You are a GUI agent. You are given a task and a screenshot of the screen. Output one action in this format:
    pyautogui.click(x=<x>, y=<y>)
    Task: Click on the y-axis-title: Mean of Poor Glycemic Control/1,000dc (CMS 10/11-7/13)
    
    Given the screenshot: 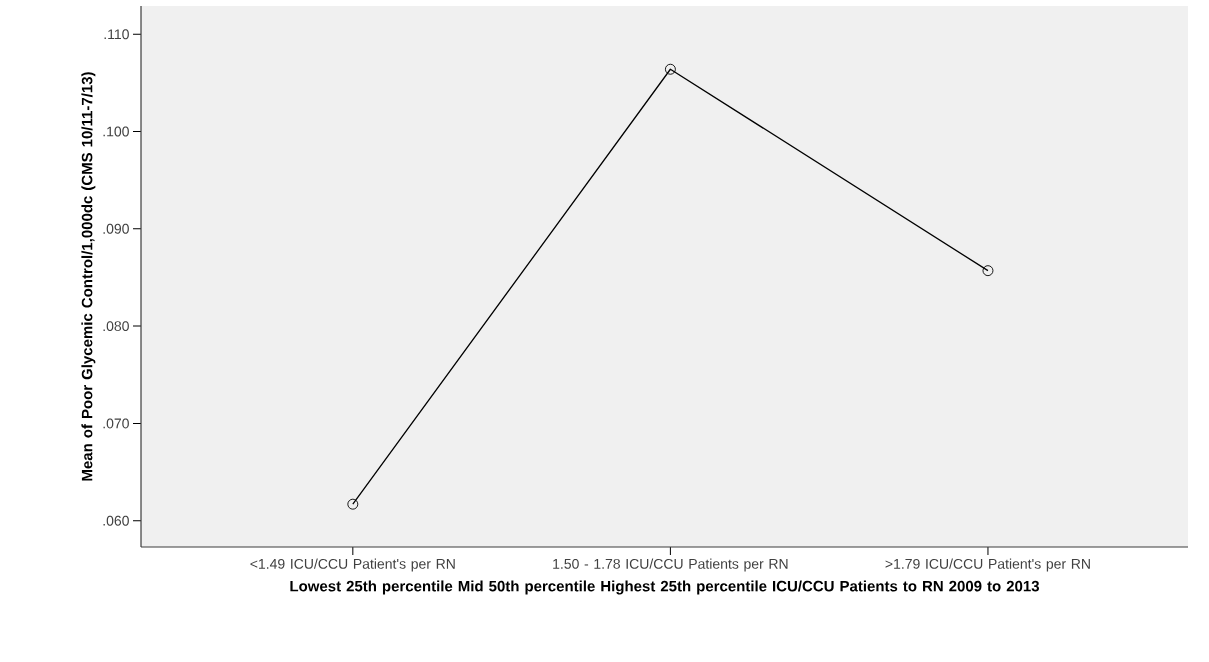 What is the action you would take?
    pyautogui.click(x=88, y=276)
    